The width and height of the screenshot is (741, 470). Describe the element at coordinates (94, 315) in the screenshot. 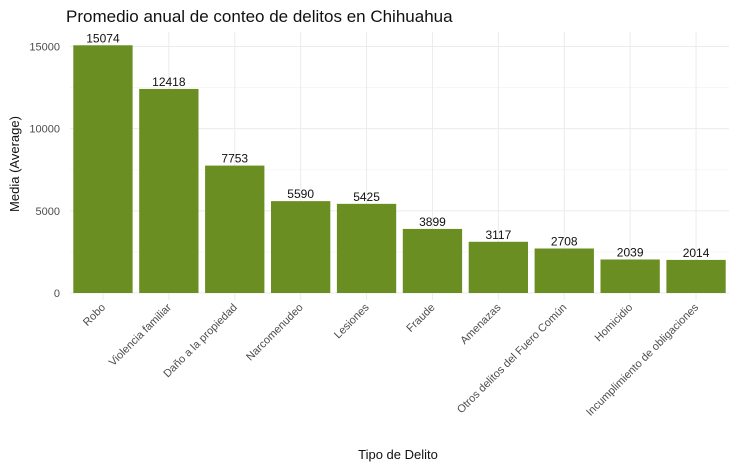

I see `x-tick-label: Robo` at that location.